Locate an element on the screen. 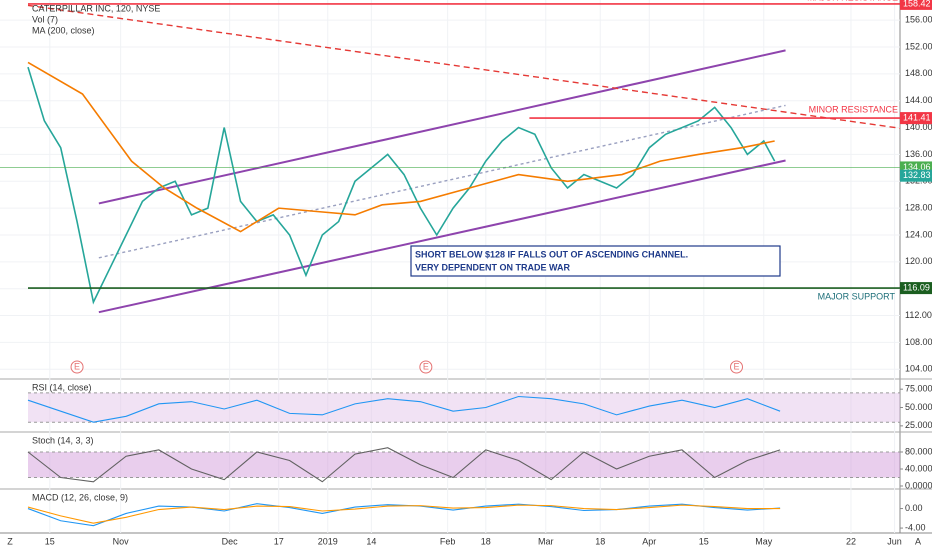 This screenshot has width=932, height=550. y-tick-label: 25.0000 is located at coordinates (918, 425).